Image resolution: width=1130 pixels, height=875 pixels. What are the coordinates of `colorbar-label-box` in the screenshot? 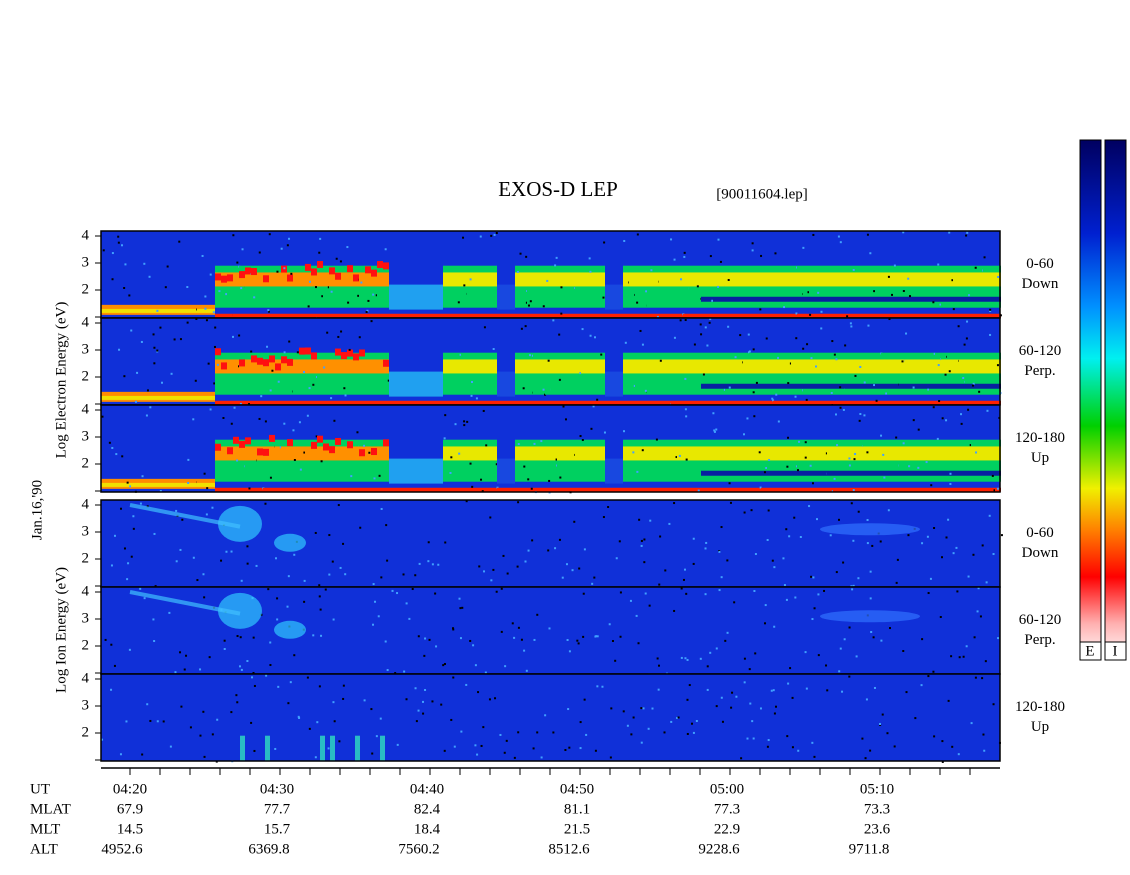 It's located at (1090, 651).